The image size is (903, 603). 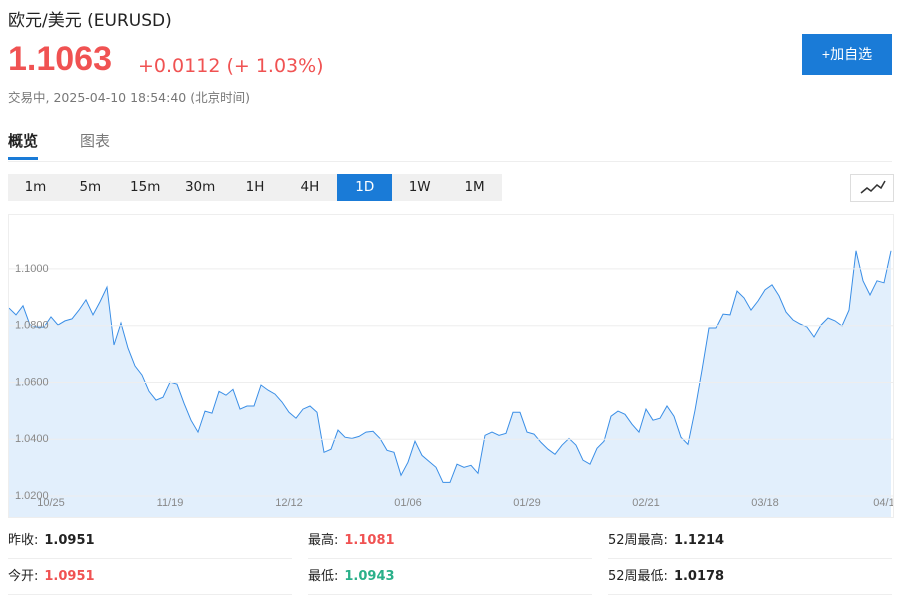 I want to click on y-tick-label: 1.0200, so click(x=32, y=496).